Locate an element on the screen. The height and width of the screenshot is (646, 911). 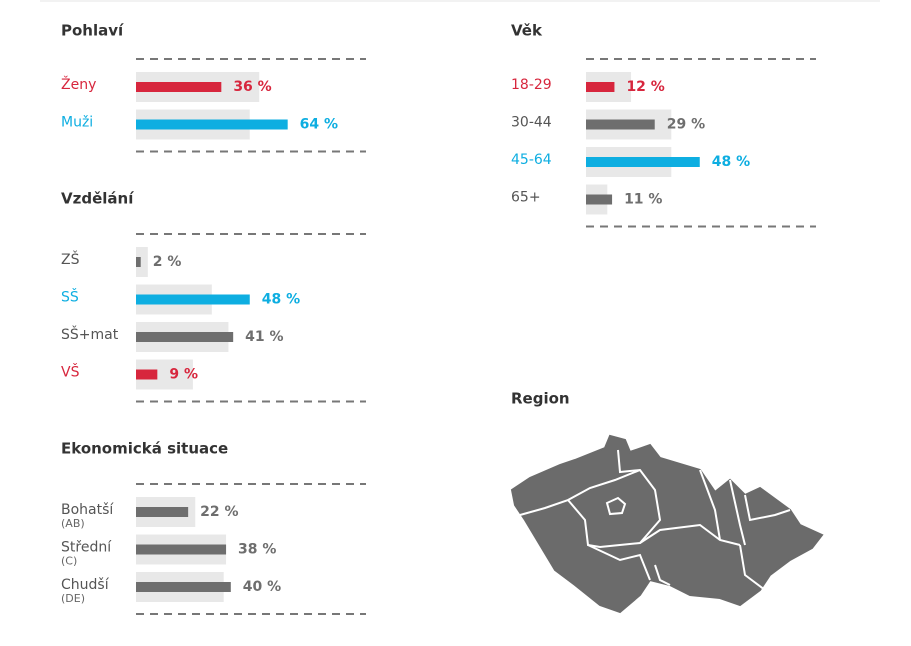
category-label: 30-44 is located at coordinates (531, 123).